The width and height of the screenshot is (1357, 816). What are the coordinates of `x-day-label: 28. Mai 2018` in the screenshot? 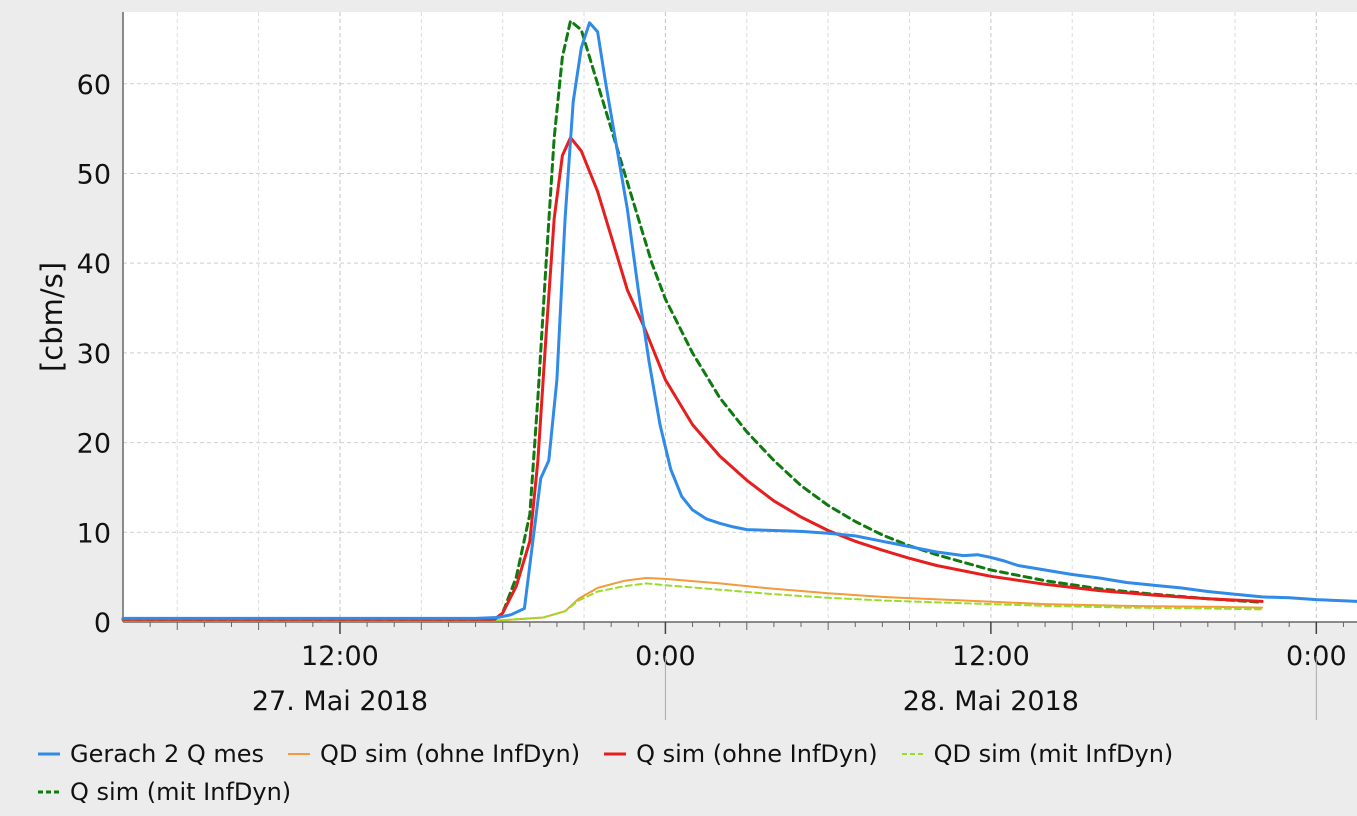 It's located at (991, 701).